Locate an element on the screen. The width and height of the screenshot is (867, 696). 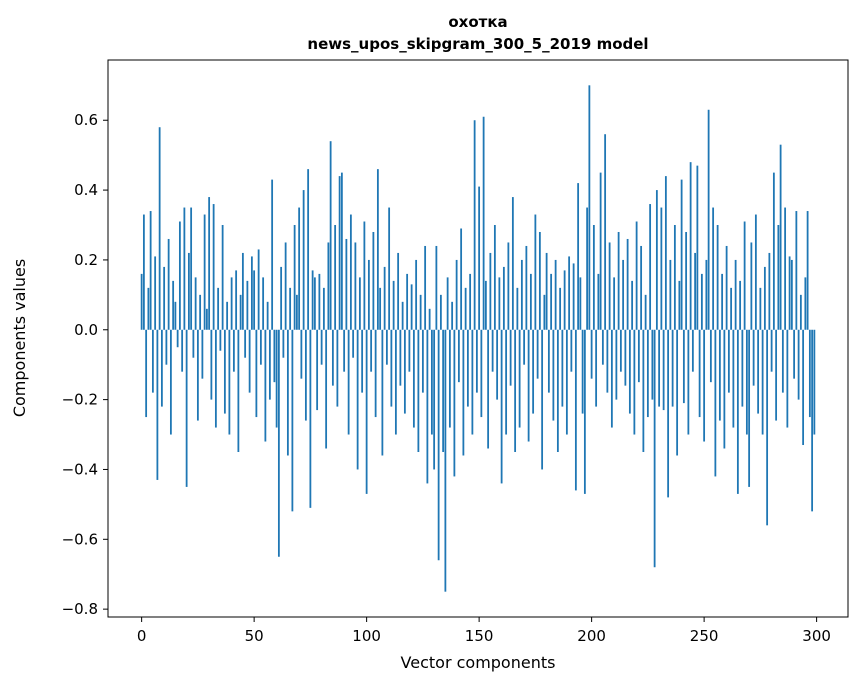
x-tick-label: 300 is located at coordinates (816, 636).